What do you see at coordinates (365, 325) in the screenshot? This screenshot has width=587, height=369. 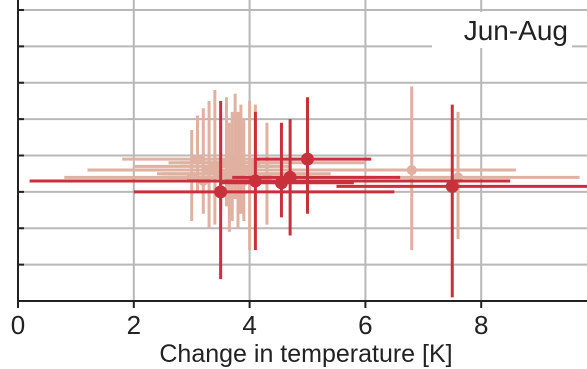 I see `x-tick-label: 6` at bounding box center [365, 325].